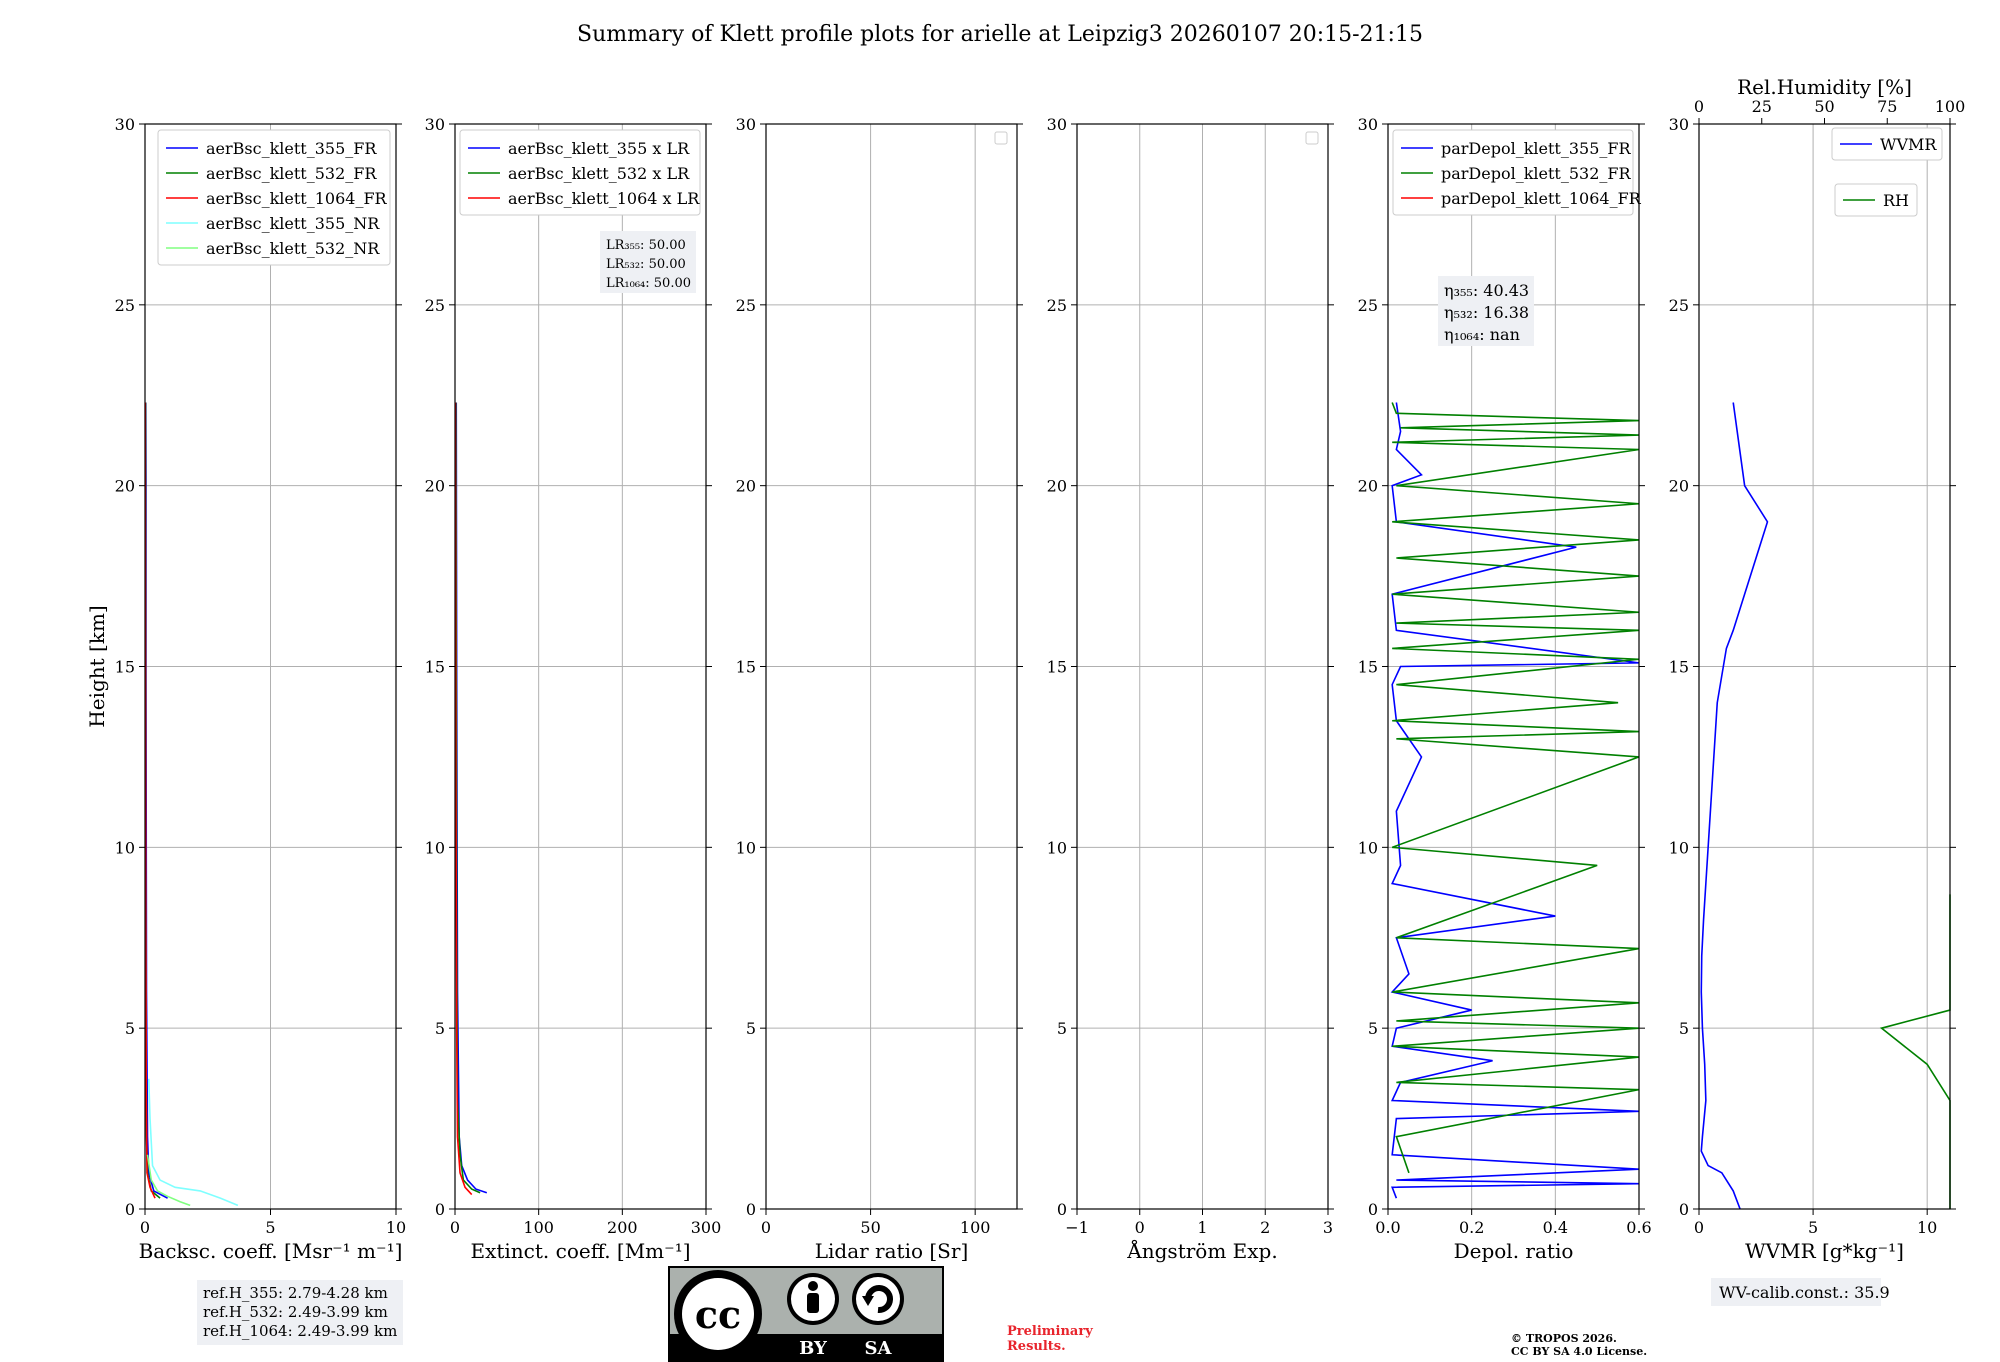 The width and height of the screenshot is (2000, 1362). I want to click on ang-ytick-label: 10, so click(1057, 847).